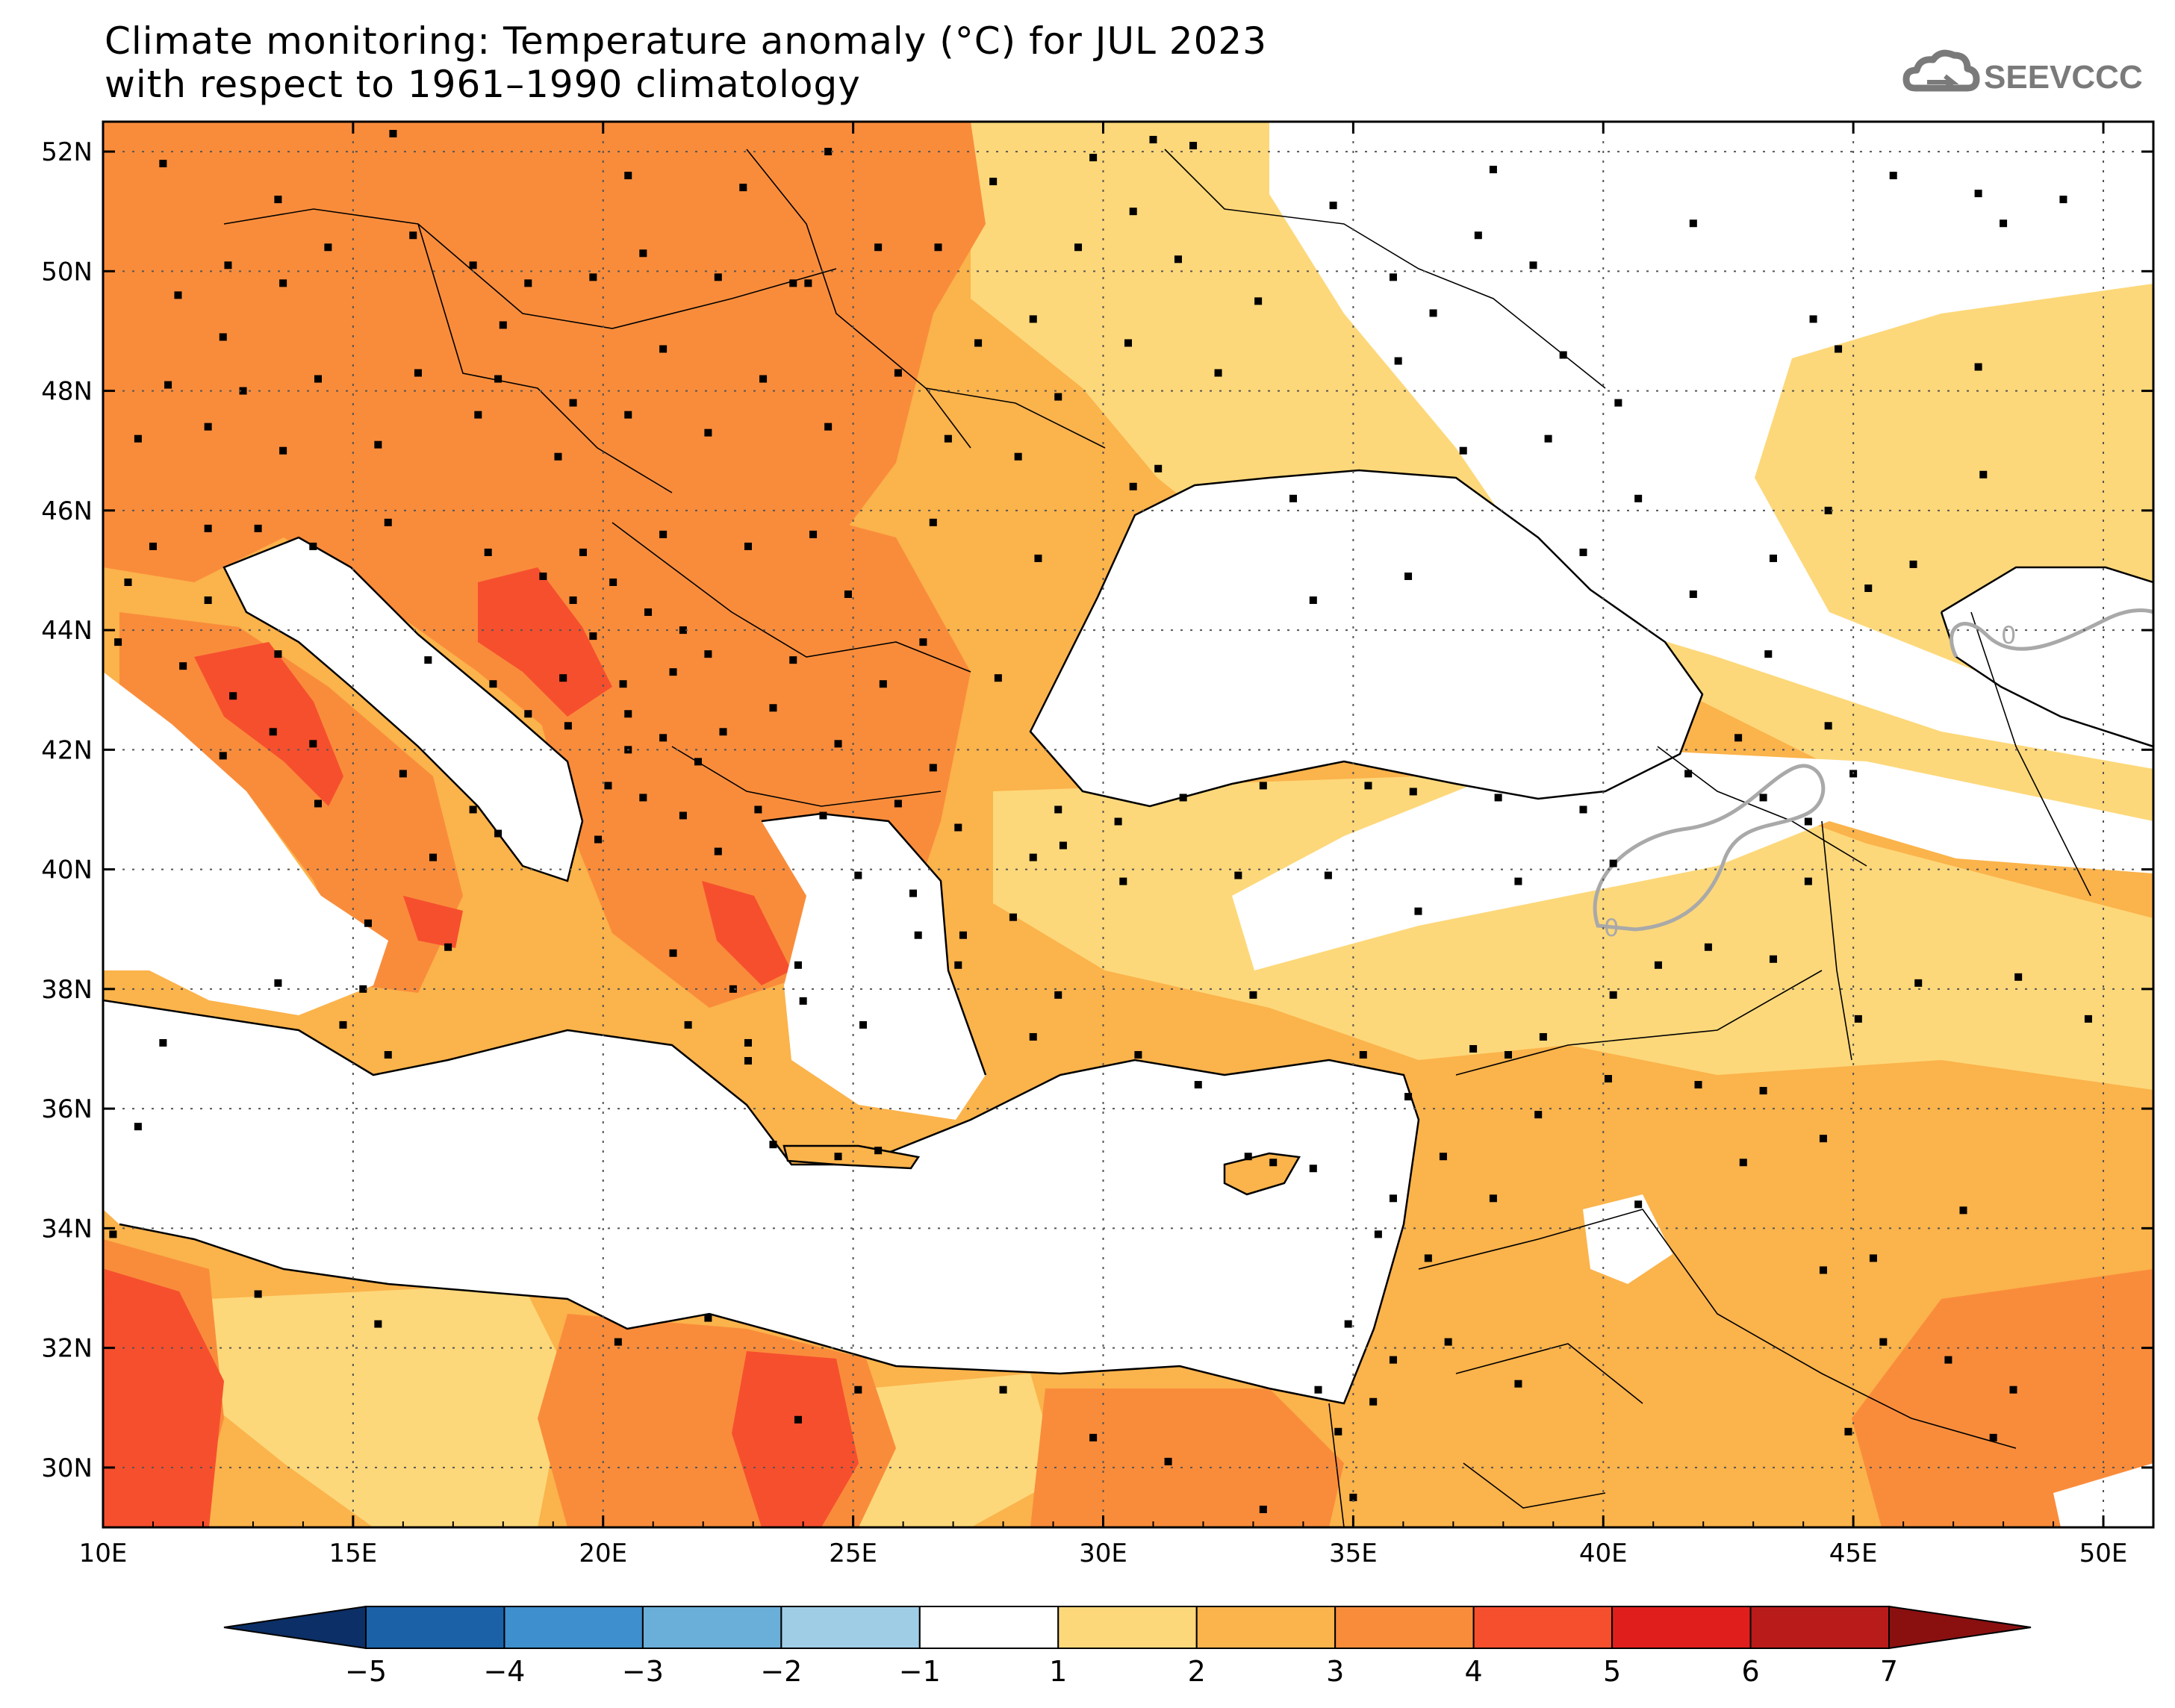 This screenshot has width=2175, height=1708. What do you see at coordinates (603, 1553) in the screenshot?
I see `lon-tick-label: 20E` at bounding box center [603, 1553].